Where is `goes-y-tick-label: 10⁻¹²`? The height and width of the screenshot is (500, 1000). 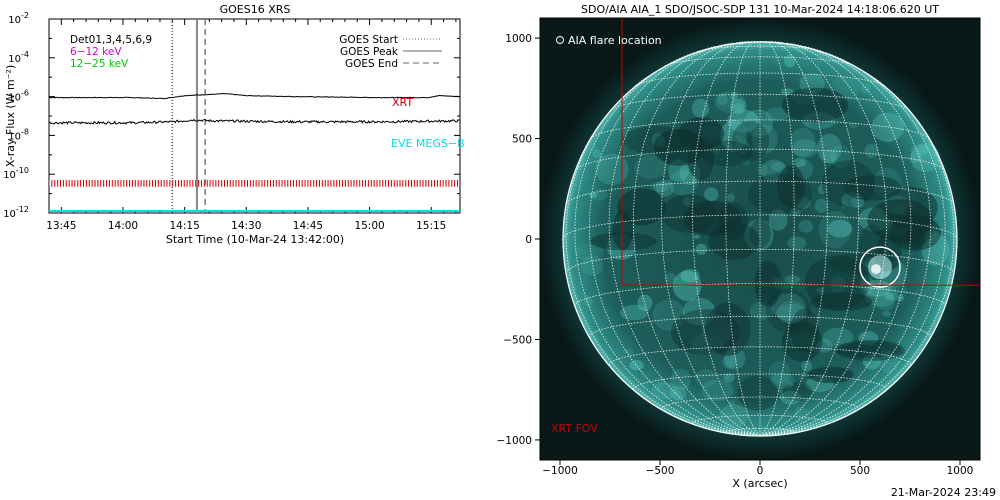
goes-y-tick-label: 10⁻¹² is located at coordinates (16, 212).